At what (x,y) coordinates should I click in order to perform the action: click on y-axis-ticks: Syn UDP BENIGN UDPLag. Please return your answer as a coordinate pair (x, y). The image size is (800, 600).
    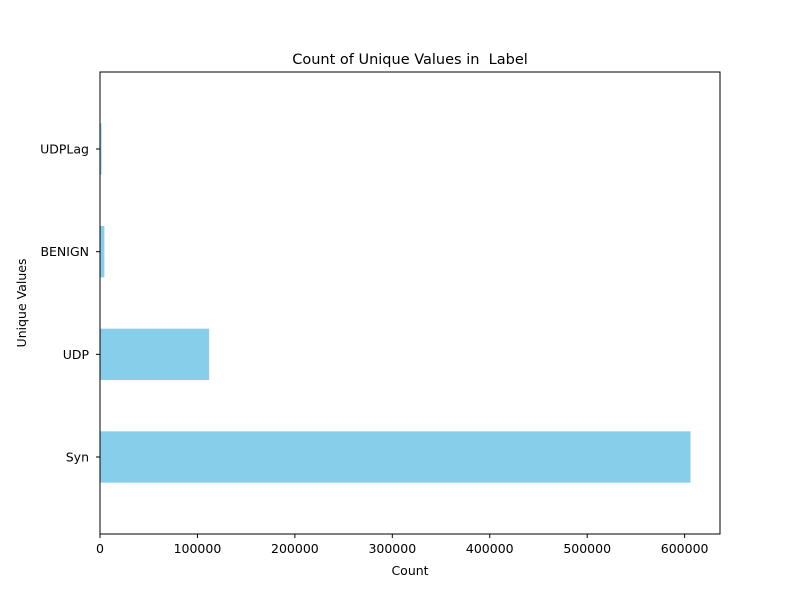
    Looking at the image, I should click on (70, 303).